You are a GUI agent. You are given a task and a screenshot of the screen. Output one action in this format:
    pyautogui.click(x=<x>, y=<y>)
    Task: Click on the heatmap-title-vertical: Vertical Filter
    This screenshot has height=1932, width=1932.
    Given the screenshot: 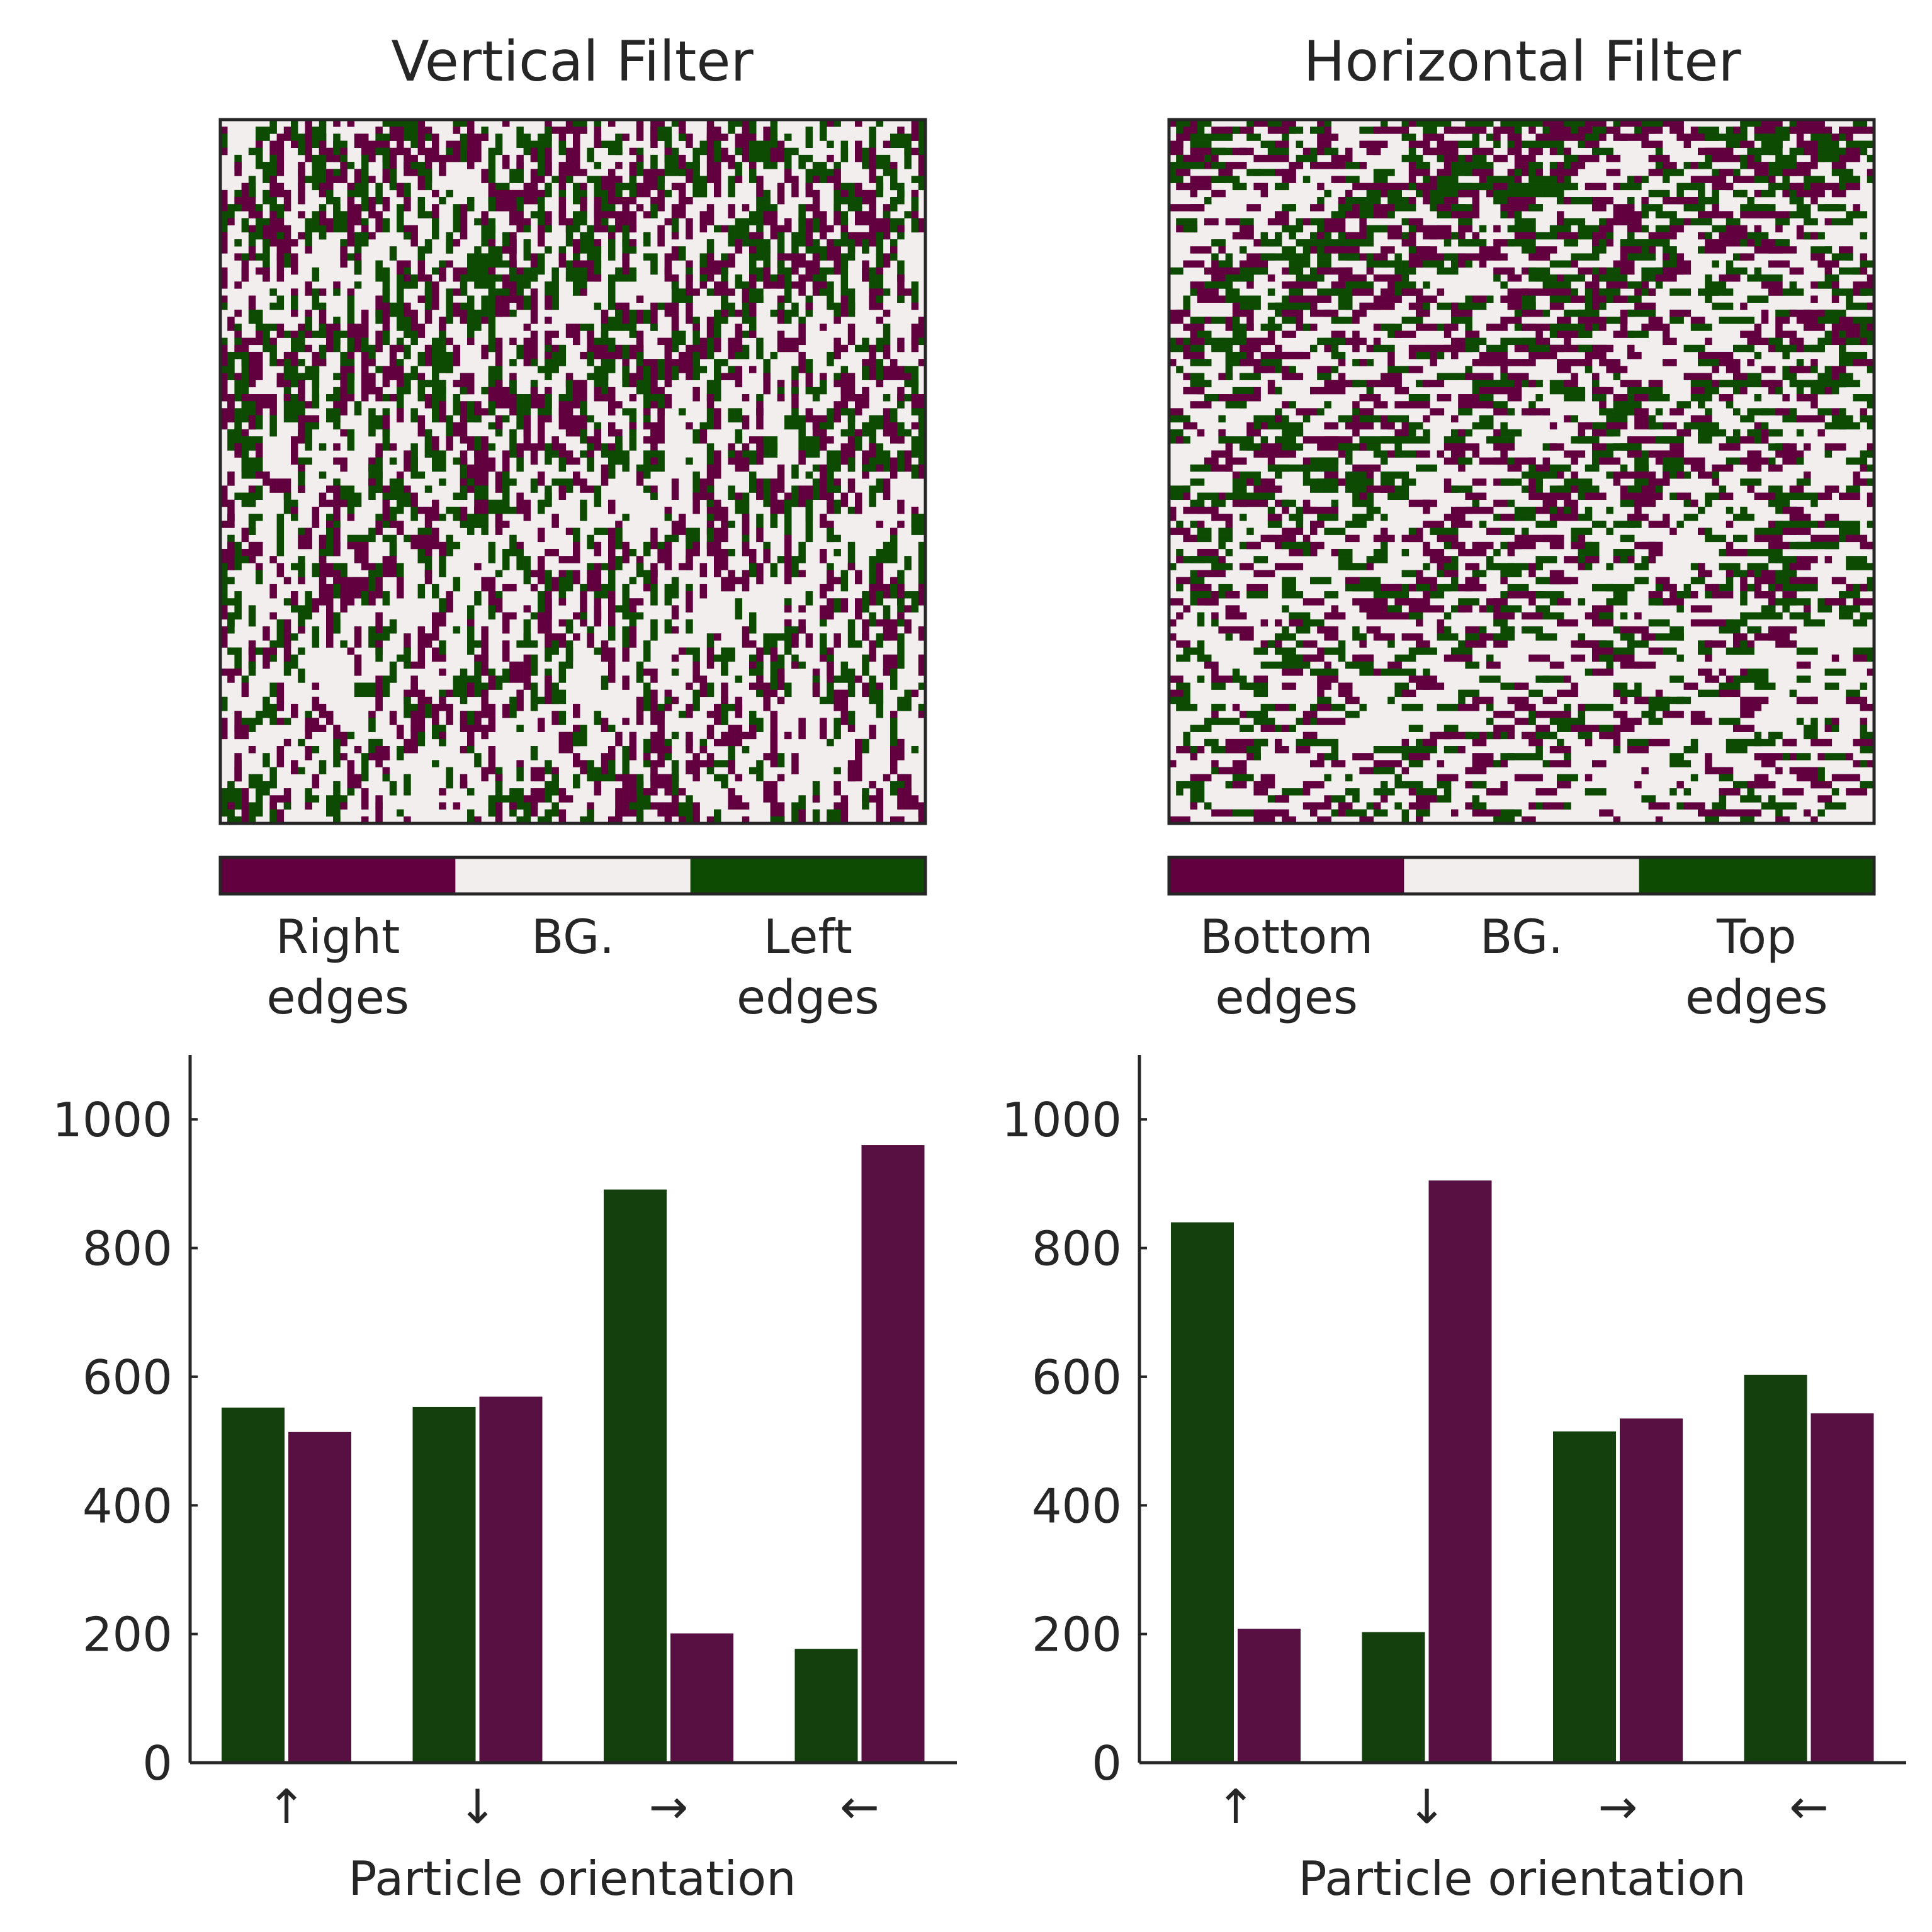 What is the action you would take?
    pyautogui.click(x=572, y=61)
    